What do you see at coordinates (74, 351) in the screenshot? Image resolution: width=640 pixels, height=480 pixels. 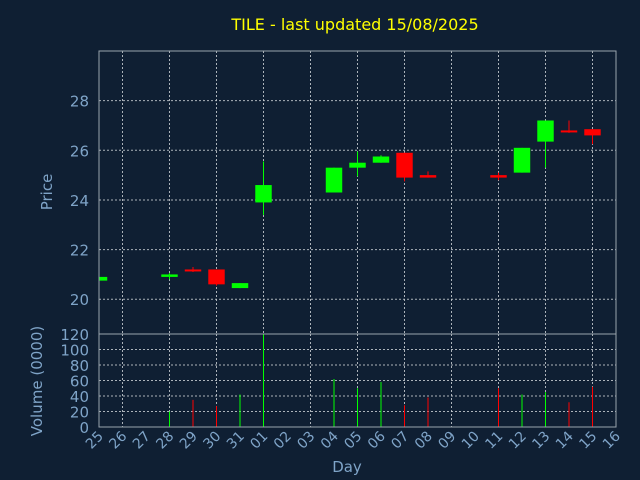 I see `volume-y-tick-label: 100` at bounding box center [74, 351].